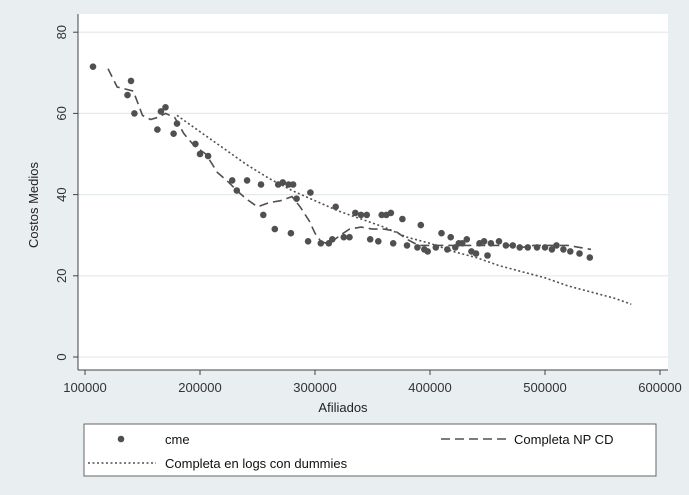 This screenshot has height=495, width=689. What do you see at coordinates (61, 276) in the screenshot?
I see `y-tick-label-20: 20` at bounding box center [61, 276].